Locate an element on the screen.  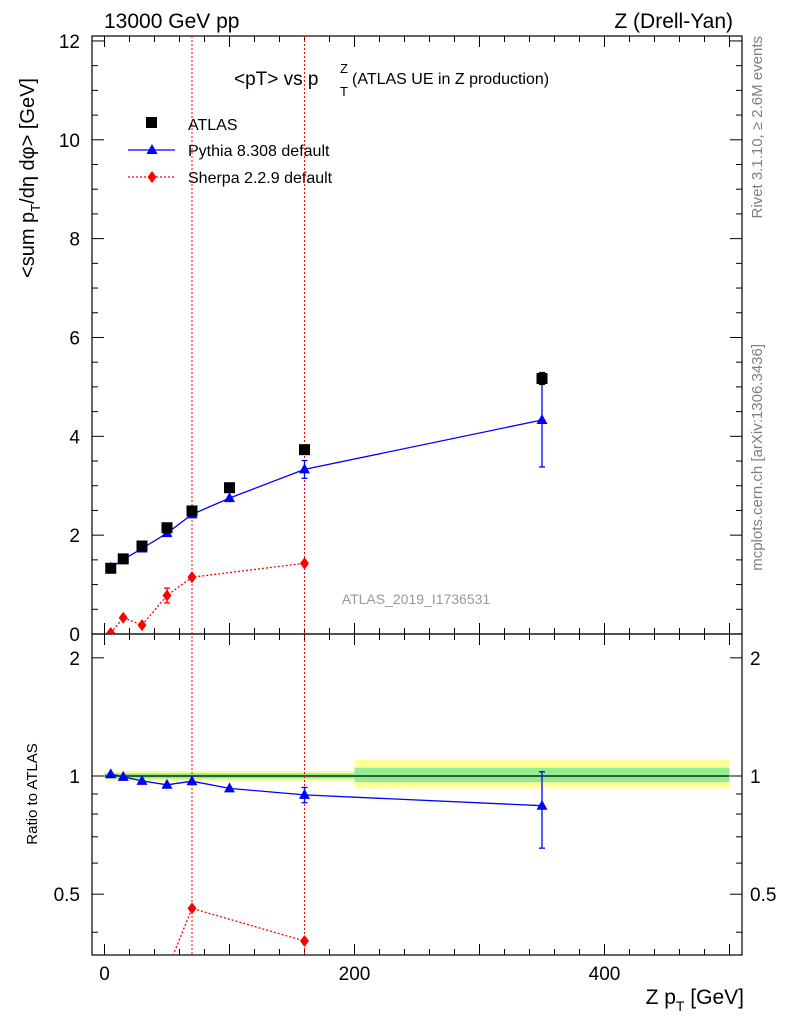
chart-title-main: <pT> vs p is located at coordinates (276, 79).